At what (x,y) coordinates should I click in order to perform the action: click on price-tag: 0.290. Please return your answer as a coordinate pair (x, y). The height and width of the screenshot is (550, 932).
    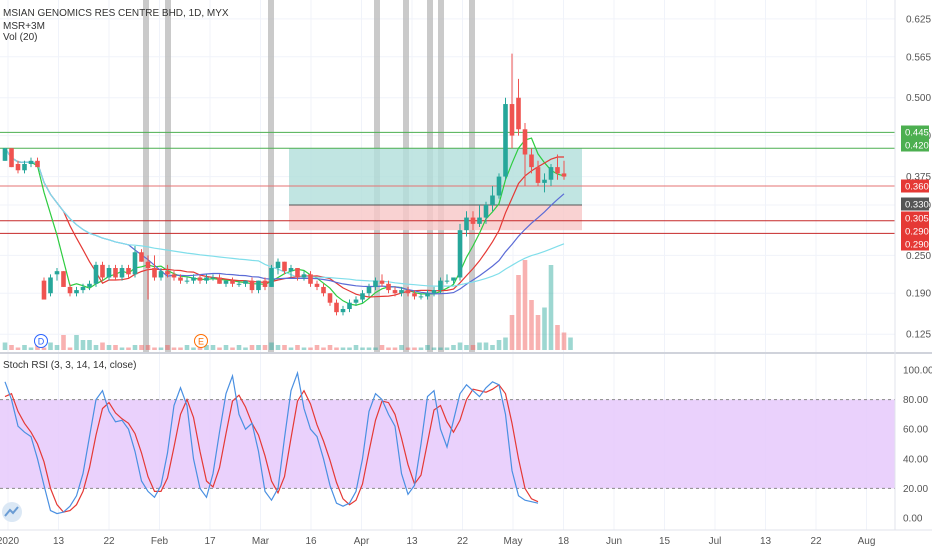
    Looking at the image, I should click on (915, 231).